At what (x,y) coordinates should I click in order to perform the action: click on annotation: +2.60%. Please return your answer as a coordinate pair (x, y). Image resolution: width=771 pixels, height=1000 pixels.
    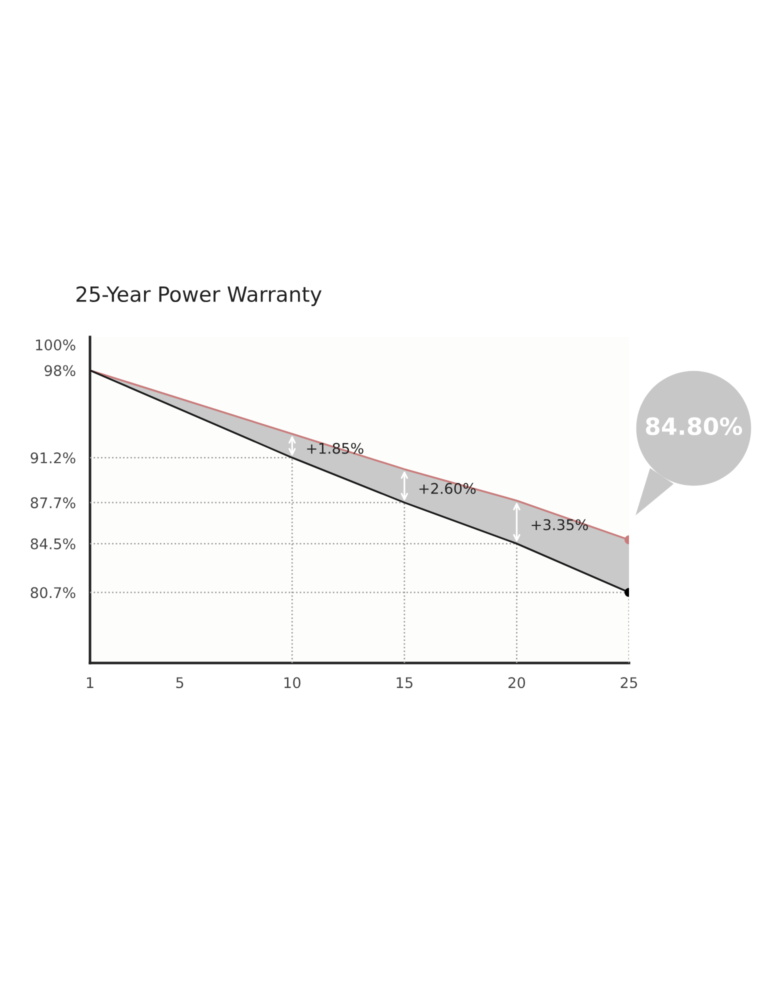
    Looking at the image, I should click on (447, 488).